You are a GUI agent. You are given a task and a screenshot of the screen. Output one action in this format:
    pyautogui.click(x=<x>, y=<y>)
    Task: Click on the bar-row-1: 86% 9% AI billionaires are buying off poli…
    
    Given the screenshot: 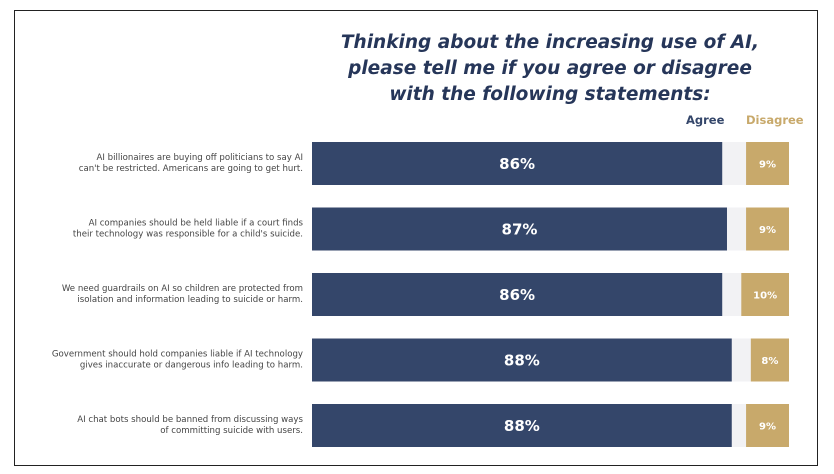 What is the action you would take?
    pyautogui.click(x=434, y=163)
    